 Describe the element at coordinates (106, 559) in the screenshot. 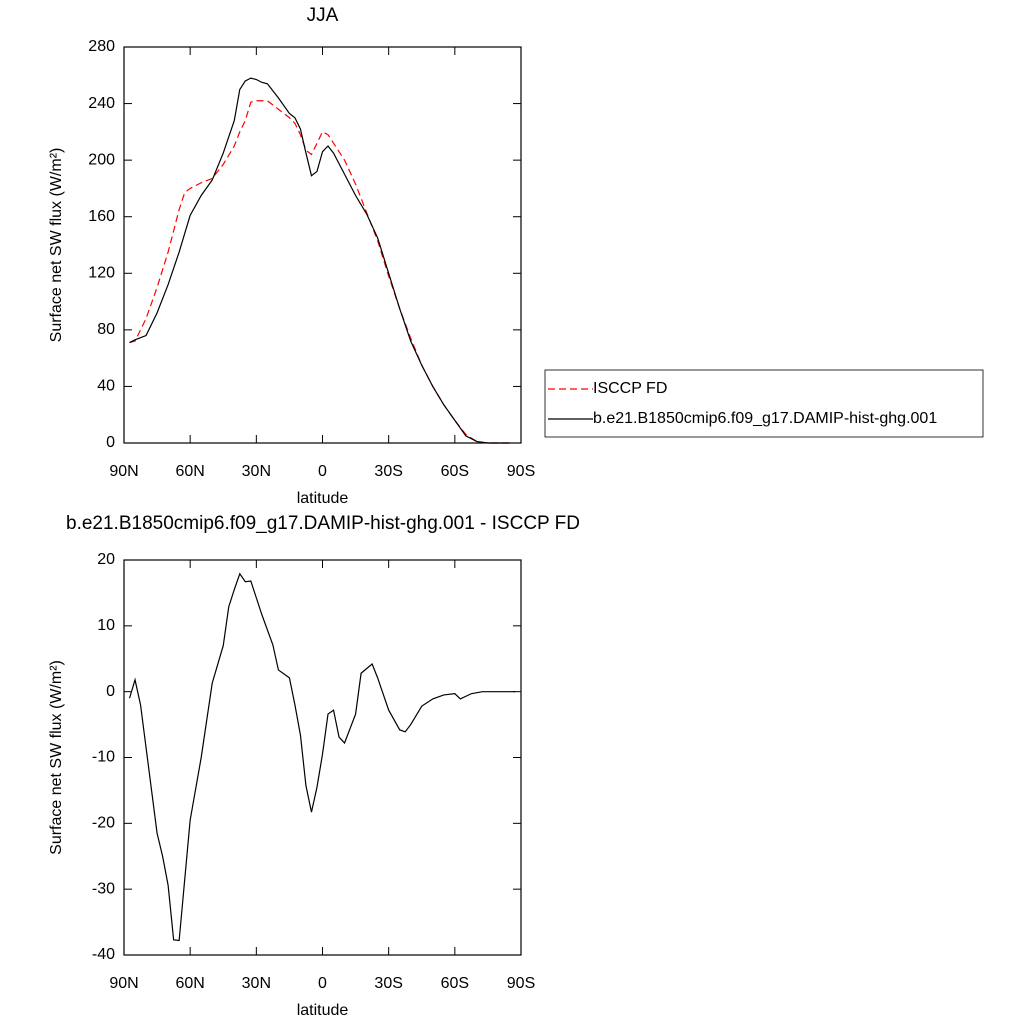

I see `y-tick-label: 20` at that location.